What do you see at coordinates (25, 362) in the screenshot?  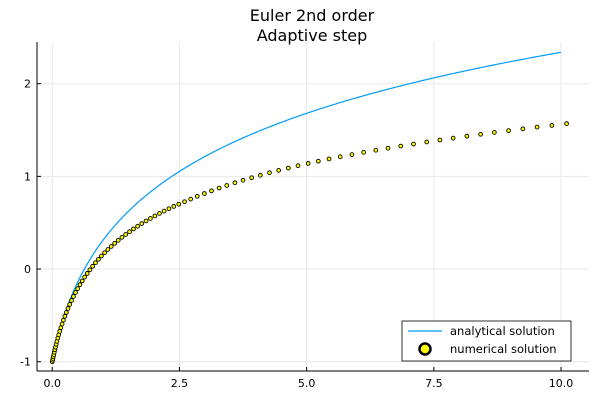 I see `y-tick-label: -1` at bounding box center [25, 362].